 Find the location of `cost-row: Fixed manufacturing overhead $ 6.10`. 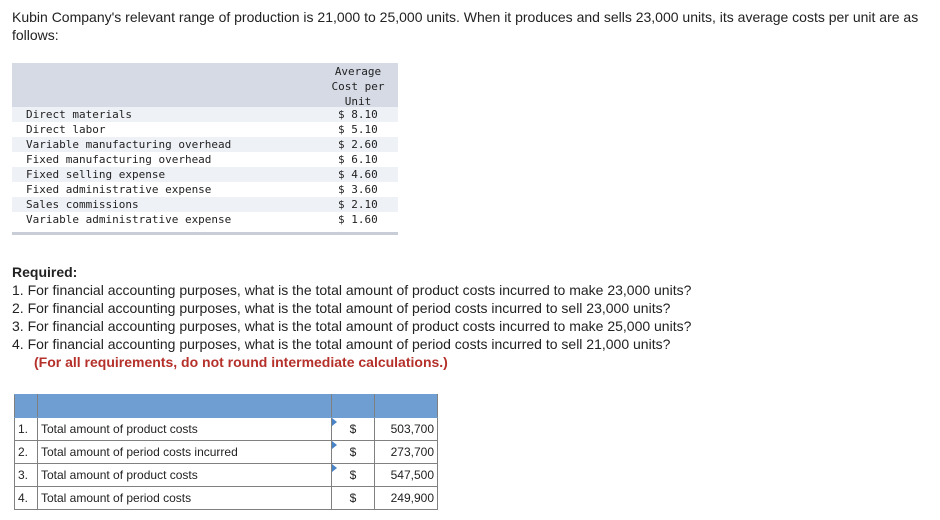

cost-row: Fixed manufacturing overhead $ 6.10 is located at coordinates (205, 159).